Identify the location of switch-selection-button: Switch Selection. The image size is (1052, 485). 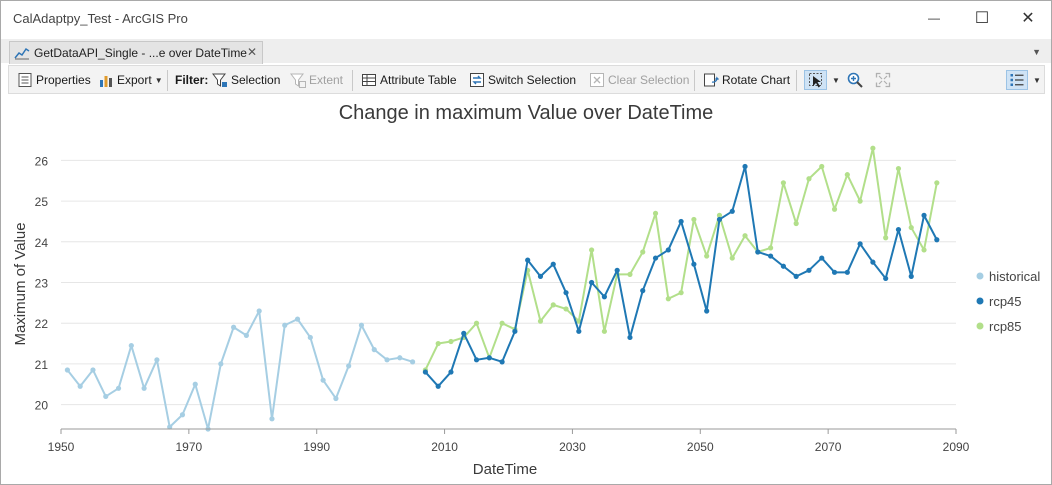
(522, 80).